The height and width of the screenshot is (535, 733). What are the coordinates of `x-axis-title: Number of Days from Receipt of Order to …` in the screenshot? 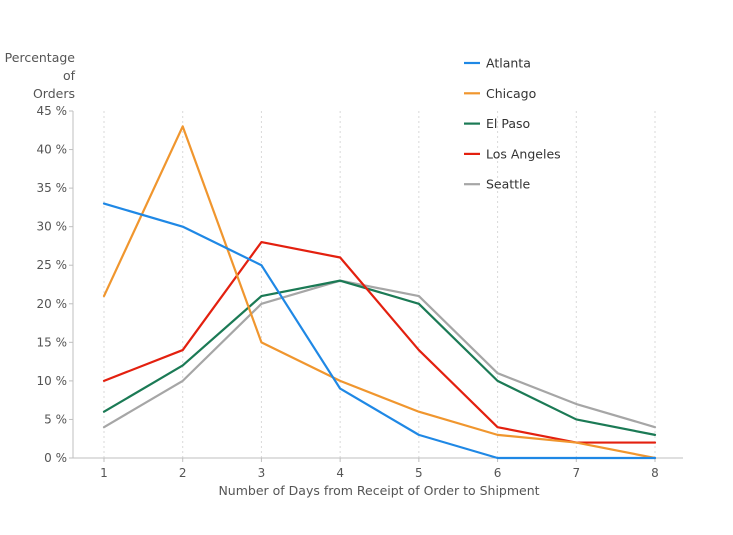 It's located at (378, 490).